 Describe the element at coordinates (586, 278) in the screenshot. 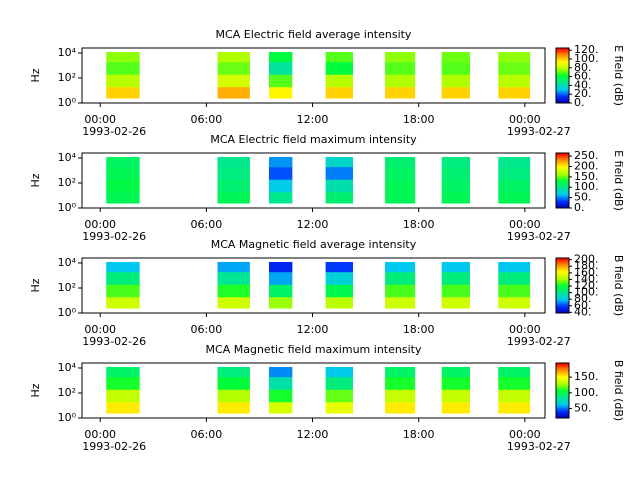

I see `colorbar-tick-label: 140.` at that location.